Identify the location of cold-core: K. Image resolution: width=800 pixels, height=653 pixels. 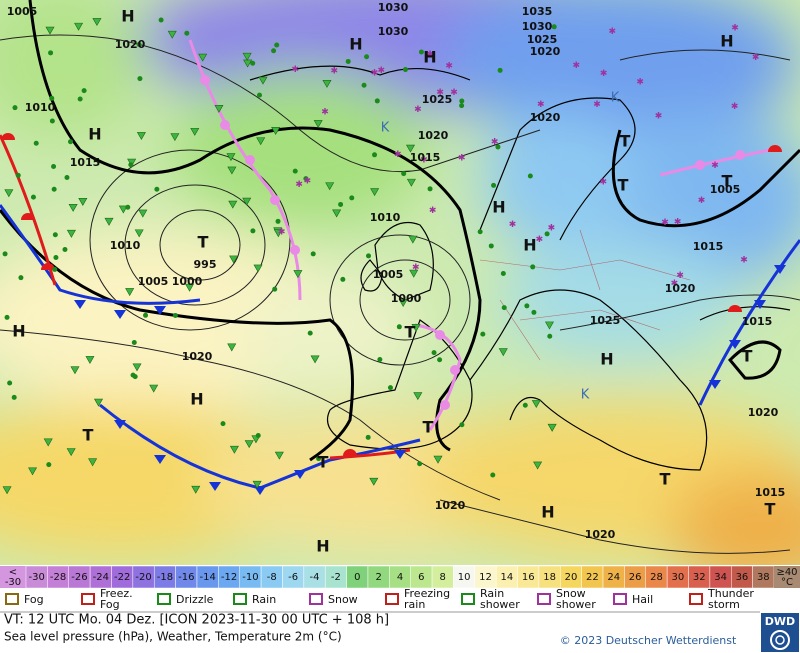
(385, 128).